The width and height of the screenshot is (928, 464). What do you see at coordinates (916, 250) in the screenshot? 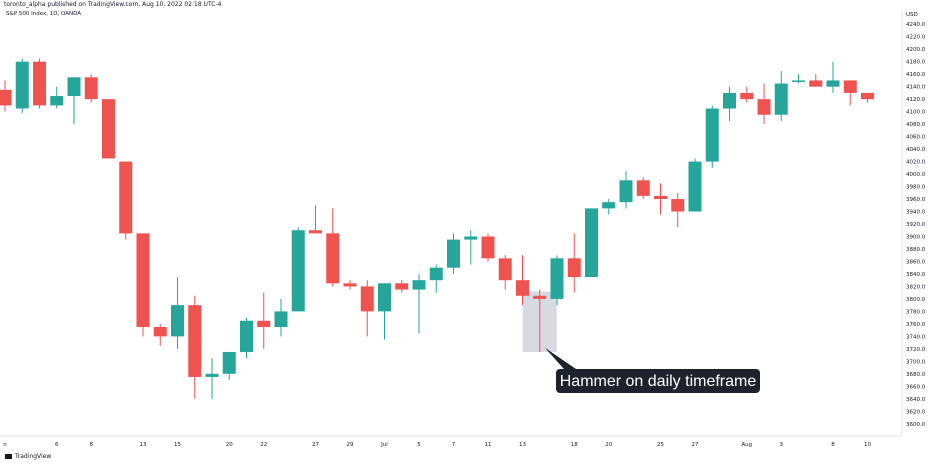
I see `price-tick-label: 3880.0` at bounding box center [916, 250].